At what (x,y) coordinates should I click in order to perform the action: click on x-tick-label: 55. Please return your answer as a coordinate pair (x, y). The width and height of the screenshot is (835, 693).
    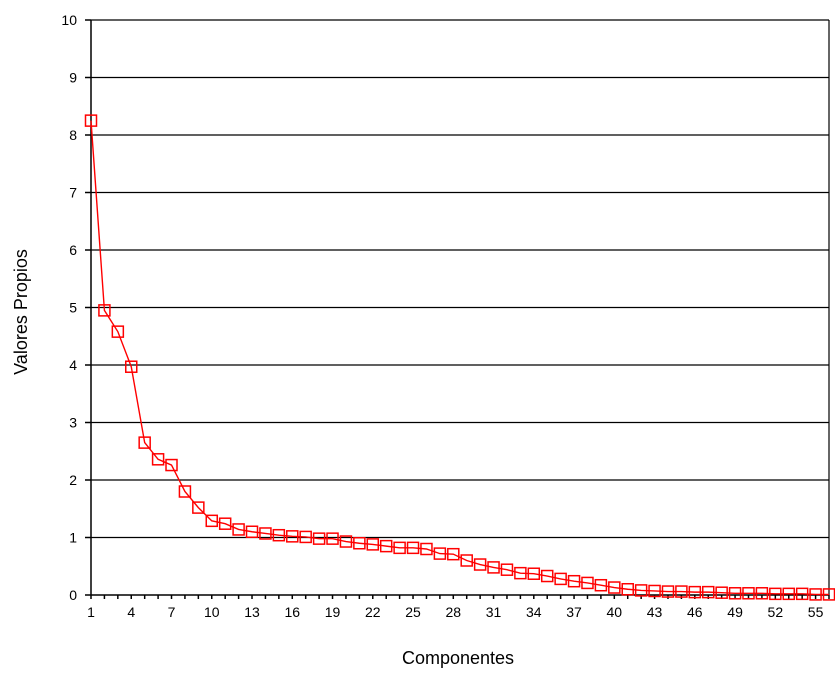
    Looking at the image, I should click on (816, 612).